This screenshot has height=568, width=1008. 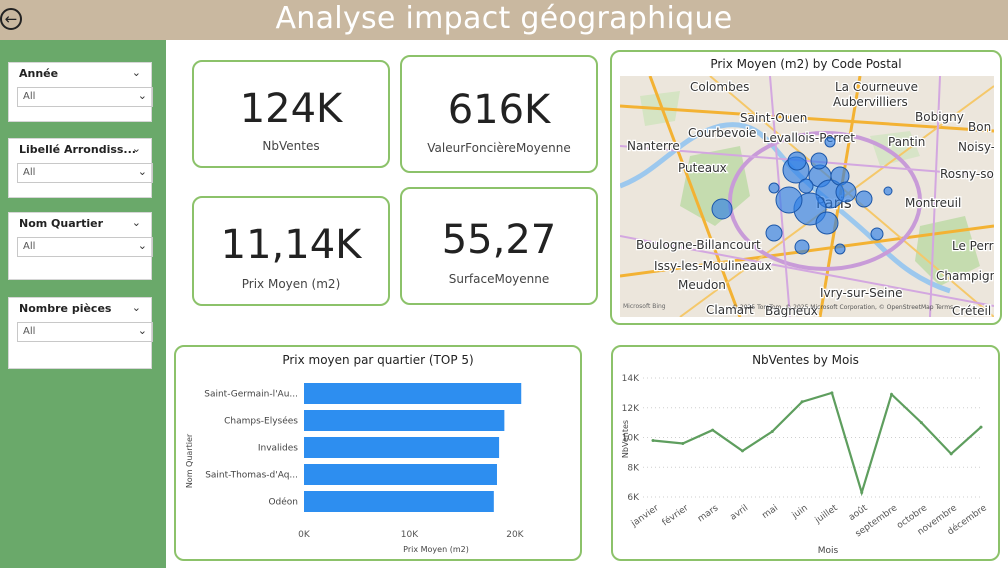 What do you see at coordinates (11, 19) in the screenshot?
I see `arrow-left-circle-icon: ←` at bounding box center [11, 19].